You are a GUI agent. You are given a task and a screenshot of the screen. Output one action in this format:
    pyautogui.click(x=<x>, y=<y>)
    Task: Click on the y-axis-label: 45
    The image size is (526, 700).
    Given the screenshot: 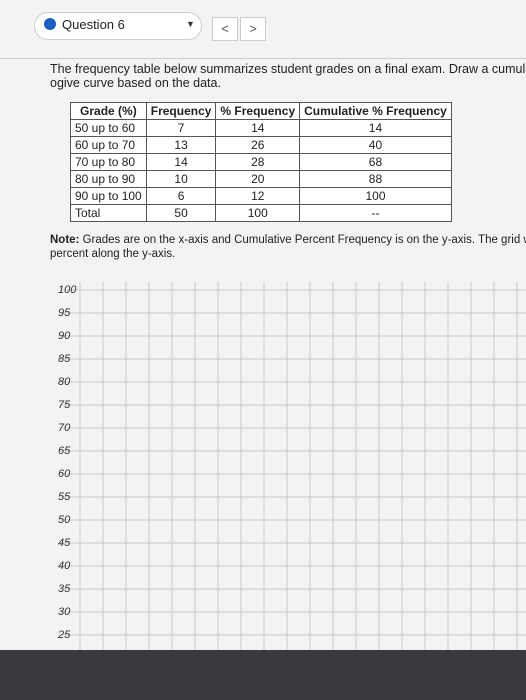 What is the action you would take?
    pyautogui.click(x=64, y=543)
    